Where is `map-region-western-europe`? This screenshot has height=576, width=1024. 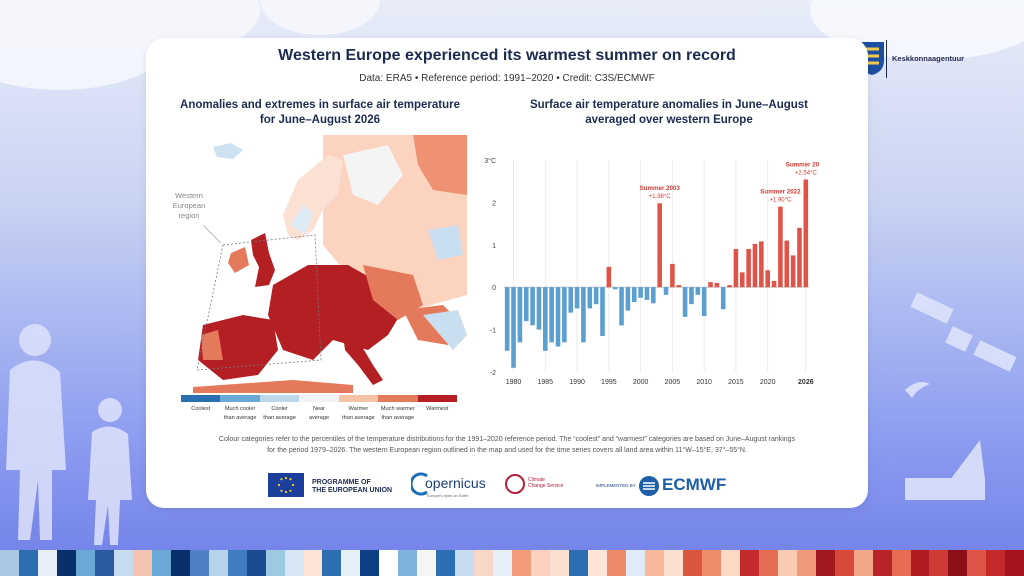
map-region-western-europe is located at coordinates (335, 312).